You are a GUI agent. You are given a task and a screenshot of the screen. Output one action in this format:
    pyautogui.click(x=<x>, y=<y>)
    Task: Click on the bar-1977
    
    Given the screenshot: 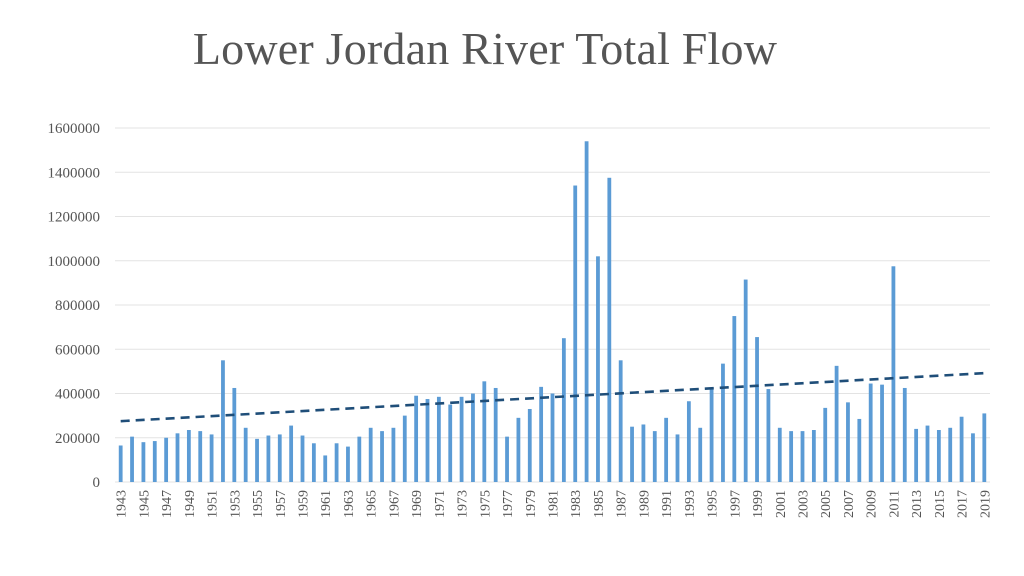 What is the action you would take?
    pyautogui.click(x=507, y=459)
    